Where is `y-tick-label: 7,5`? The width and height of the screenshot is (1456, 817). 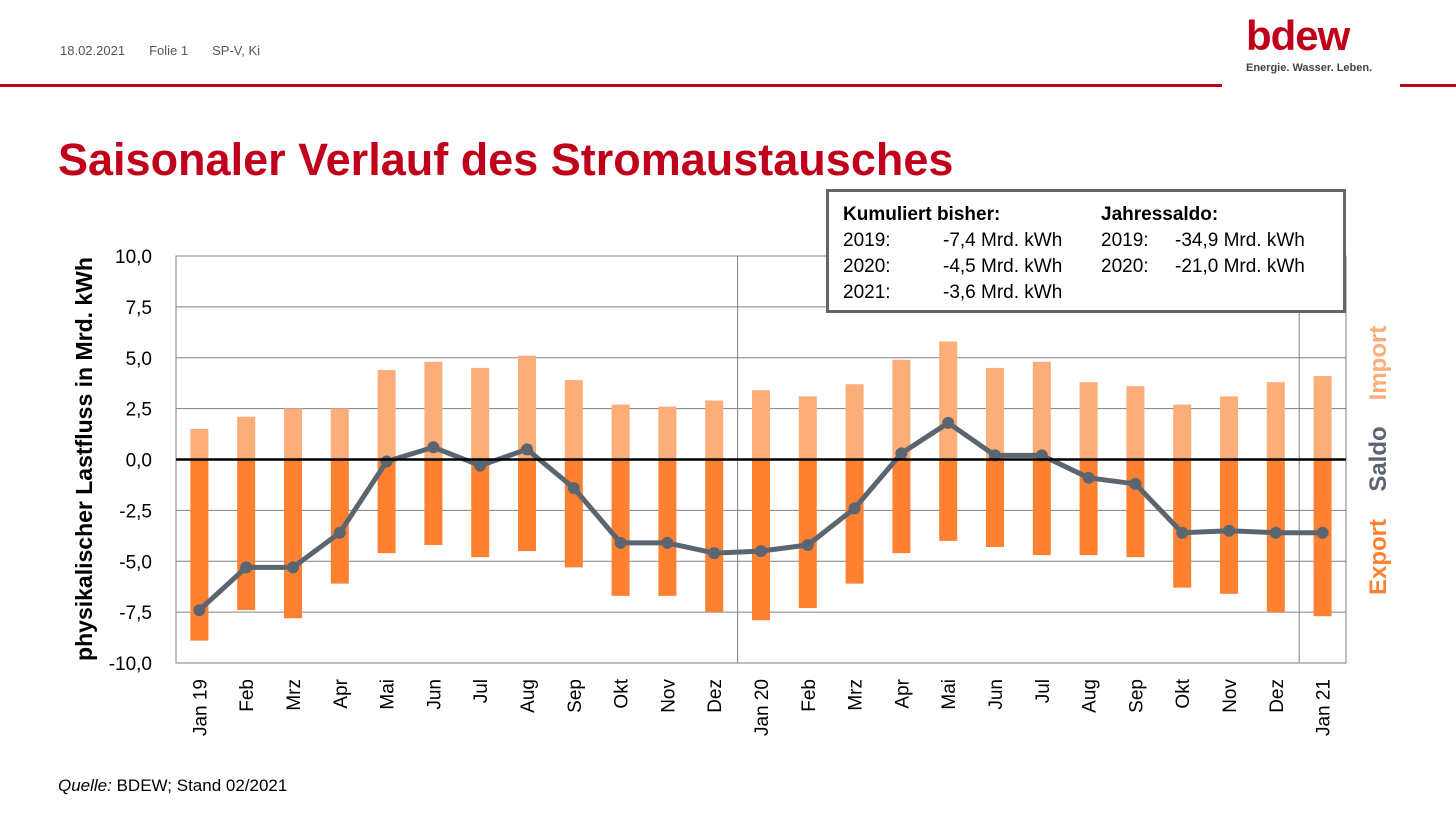
y-tick-label: 7,5 is located at coordinates (139, 308).